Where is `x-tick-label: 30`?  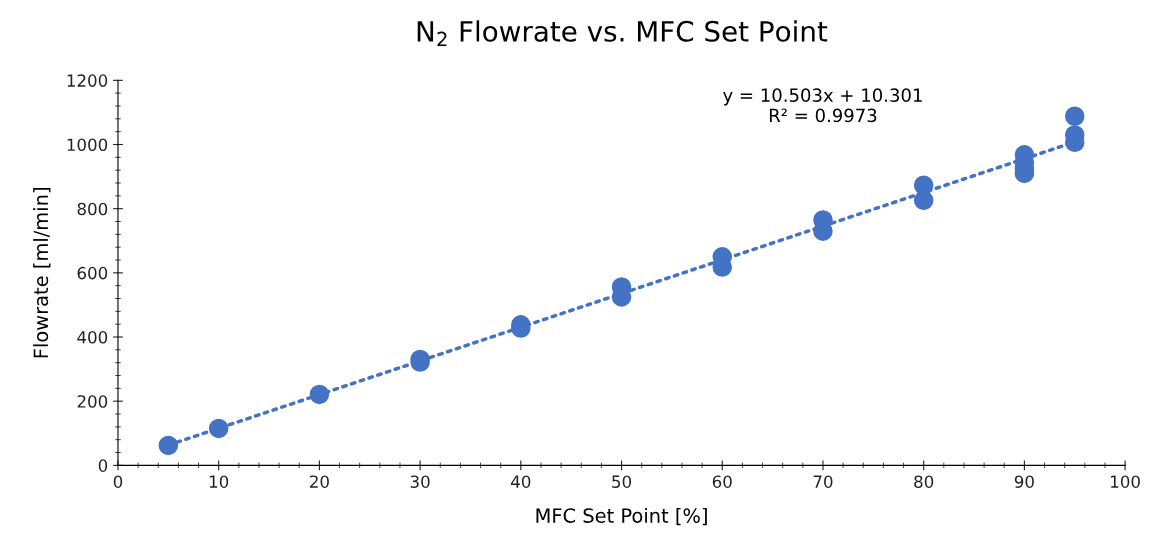 x-tick-label: 30 is located at coordinates (420, 481).